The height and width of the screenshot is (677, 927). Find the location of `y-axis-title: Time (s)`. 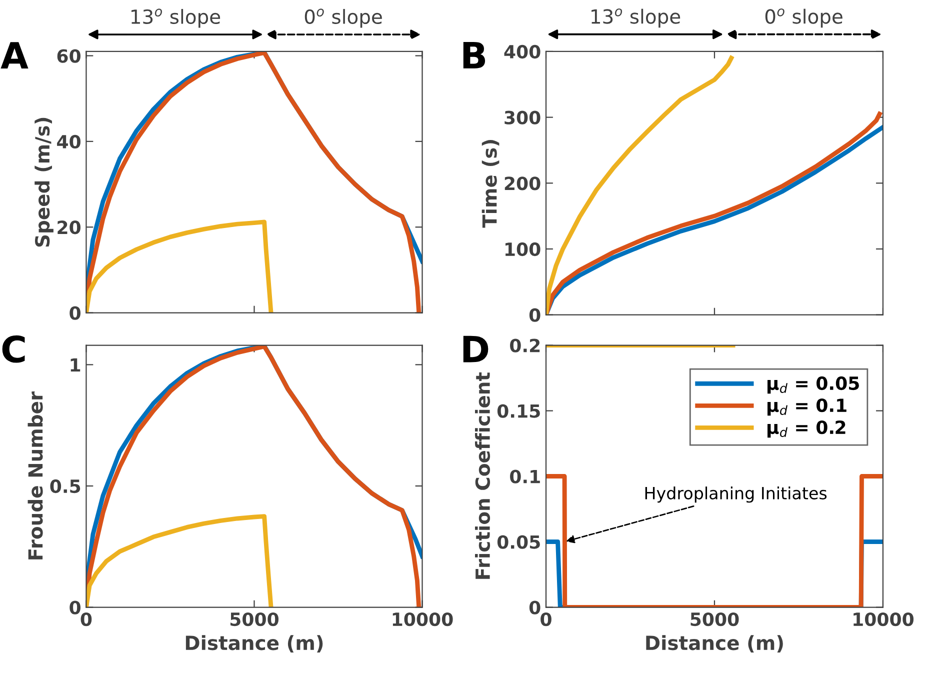

y-axis-title: Time (s) is located at coordinates (491, 184).